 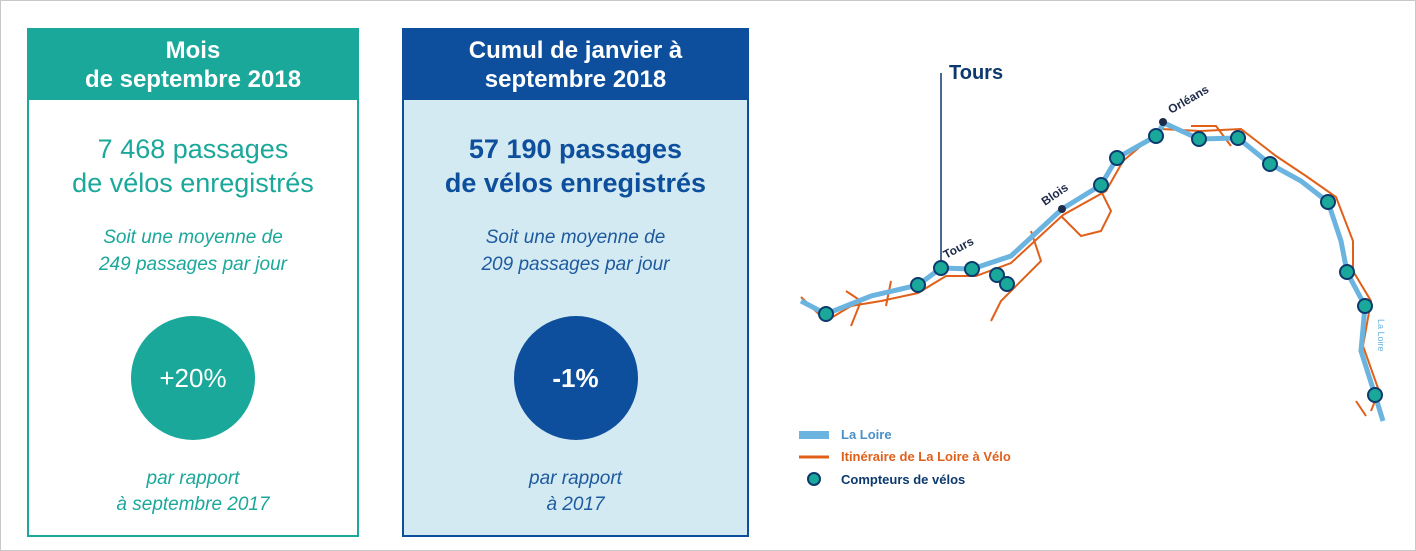 I want to click on average: Soit une moyenne de 209 passages par jour, so click(x=575, y=251).